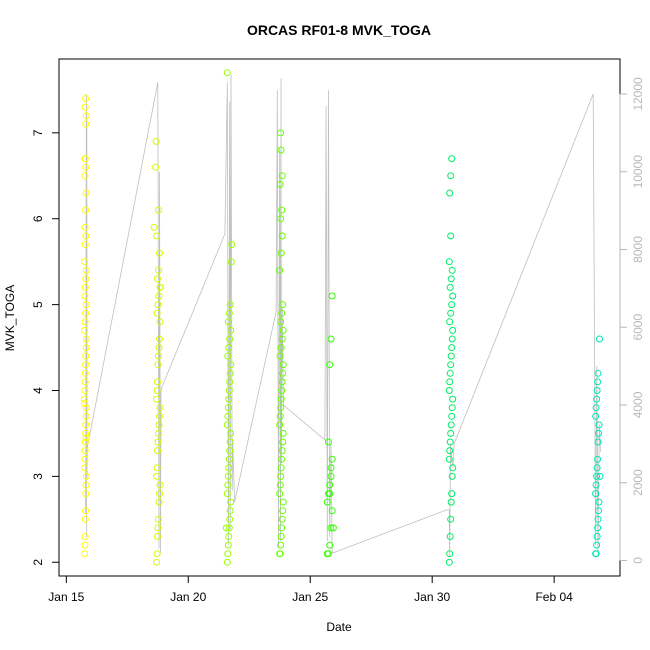  What do you see at coordinates (38, 218) in the screenshot?
I see `y-tick-label: 6` at bounding box center [38, 218].